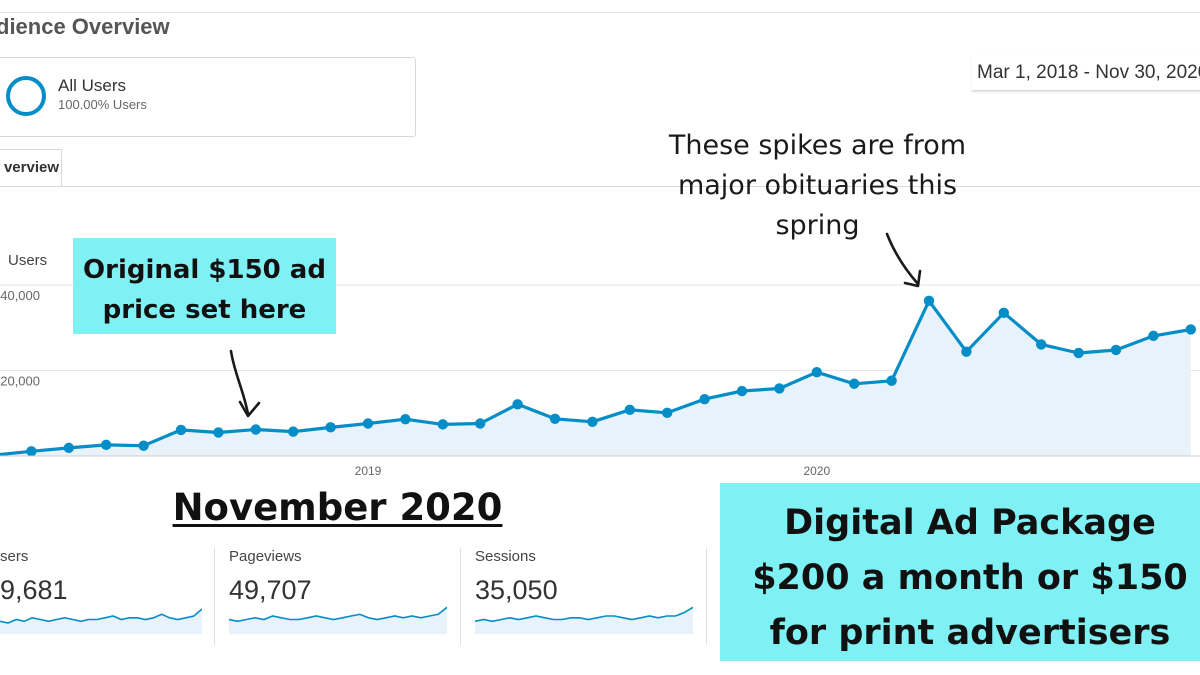  What do you see at coordinates (1086, 73) in the screenshot?
I see `date-range-picker: Mar 1, 2018 - Nov 30, 2020` at bounding box center [1086, 73].